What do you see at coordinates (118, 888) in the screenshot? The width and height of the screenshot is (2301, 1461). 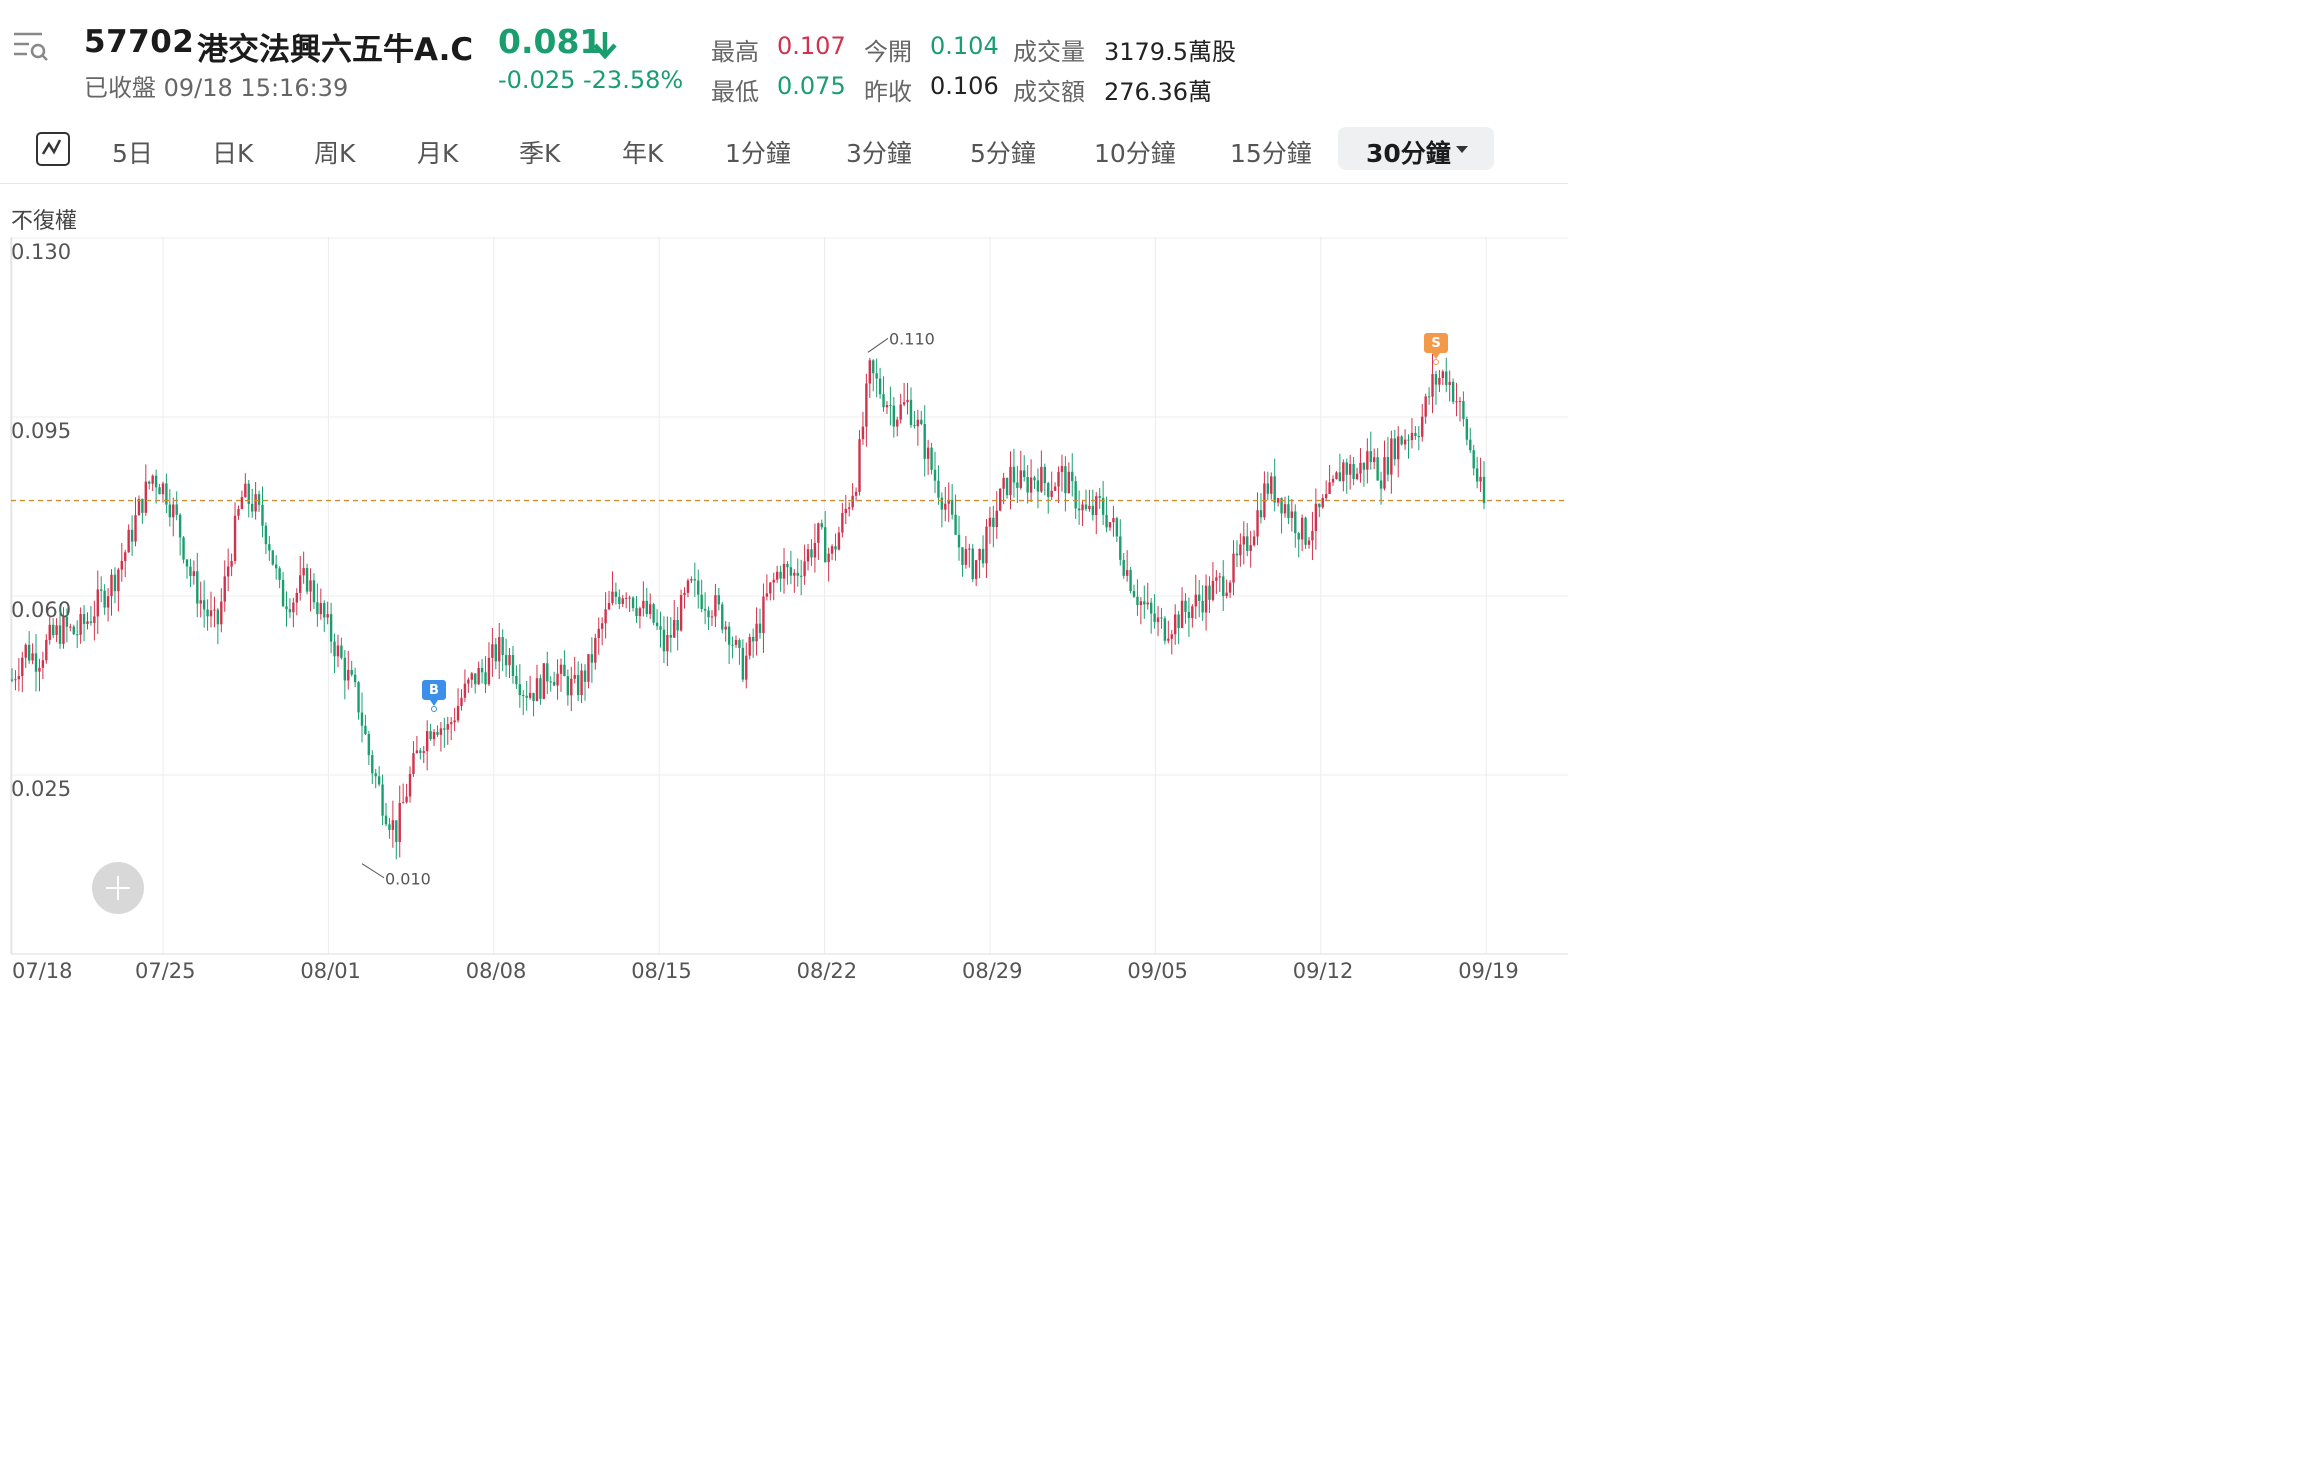 I see `add-indicator-button` at bounding box center [118, 888].